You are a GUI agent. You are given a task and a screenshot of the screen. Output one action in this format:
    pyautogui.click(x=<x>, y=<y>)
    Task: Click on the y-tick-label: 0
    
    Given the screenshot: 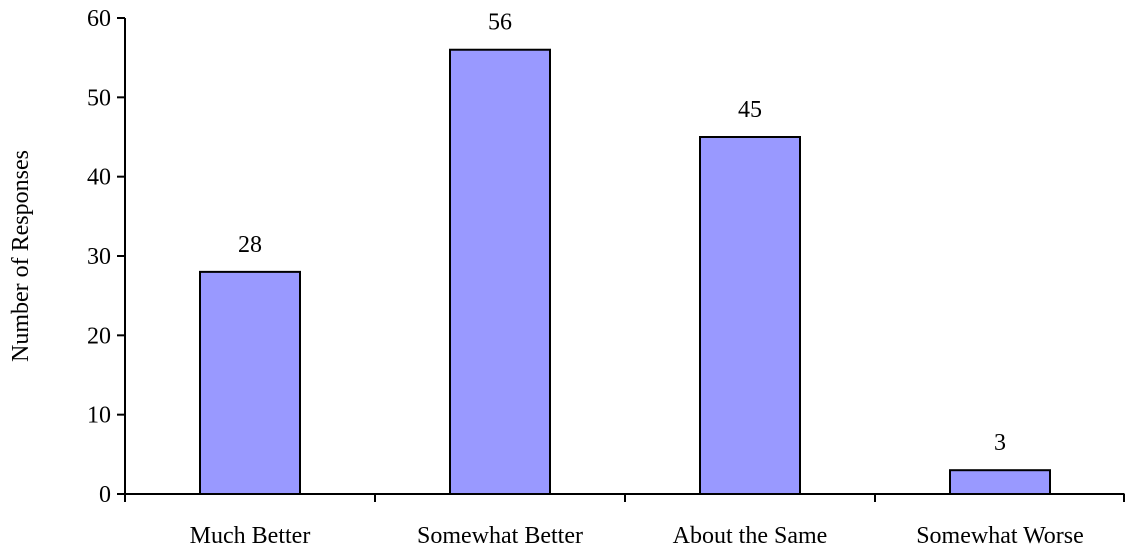 What is the action you would take?
    pyautogui.click(x=105, y=495)
    